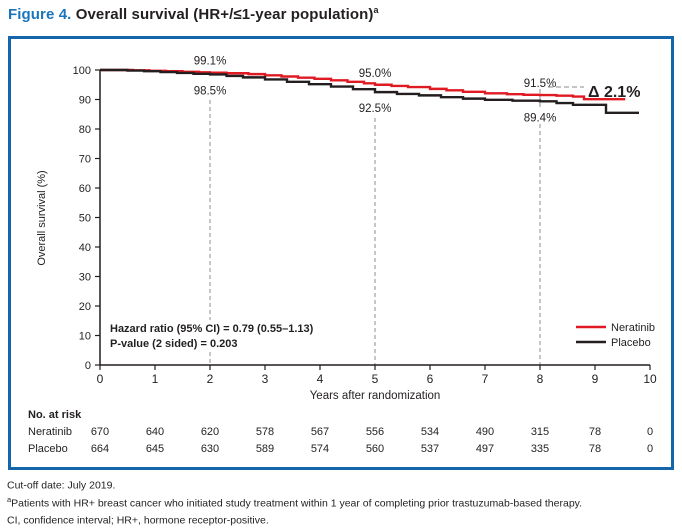 The height and width of the screenshot is (528, 682). I want to click on at-risk-value: 556, so click(375, 432).